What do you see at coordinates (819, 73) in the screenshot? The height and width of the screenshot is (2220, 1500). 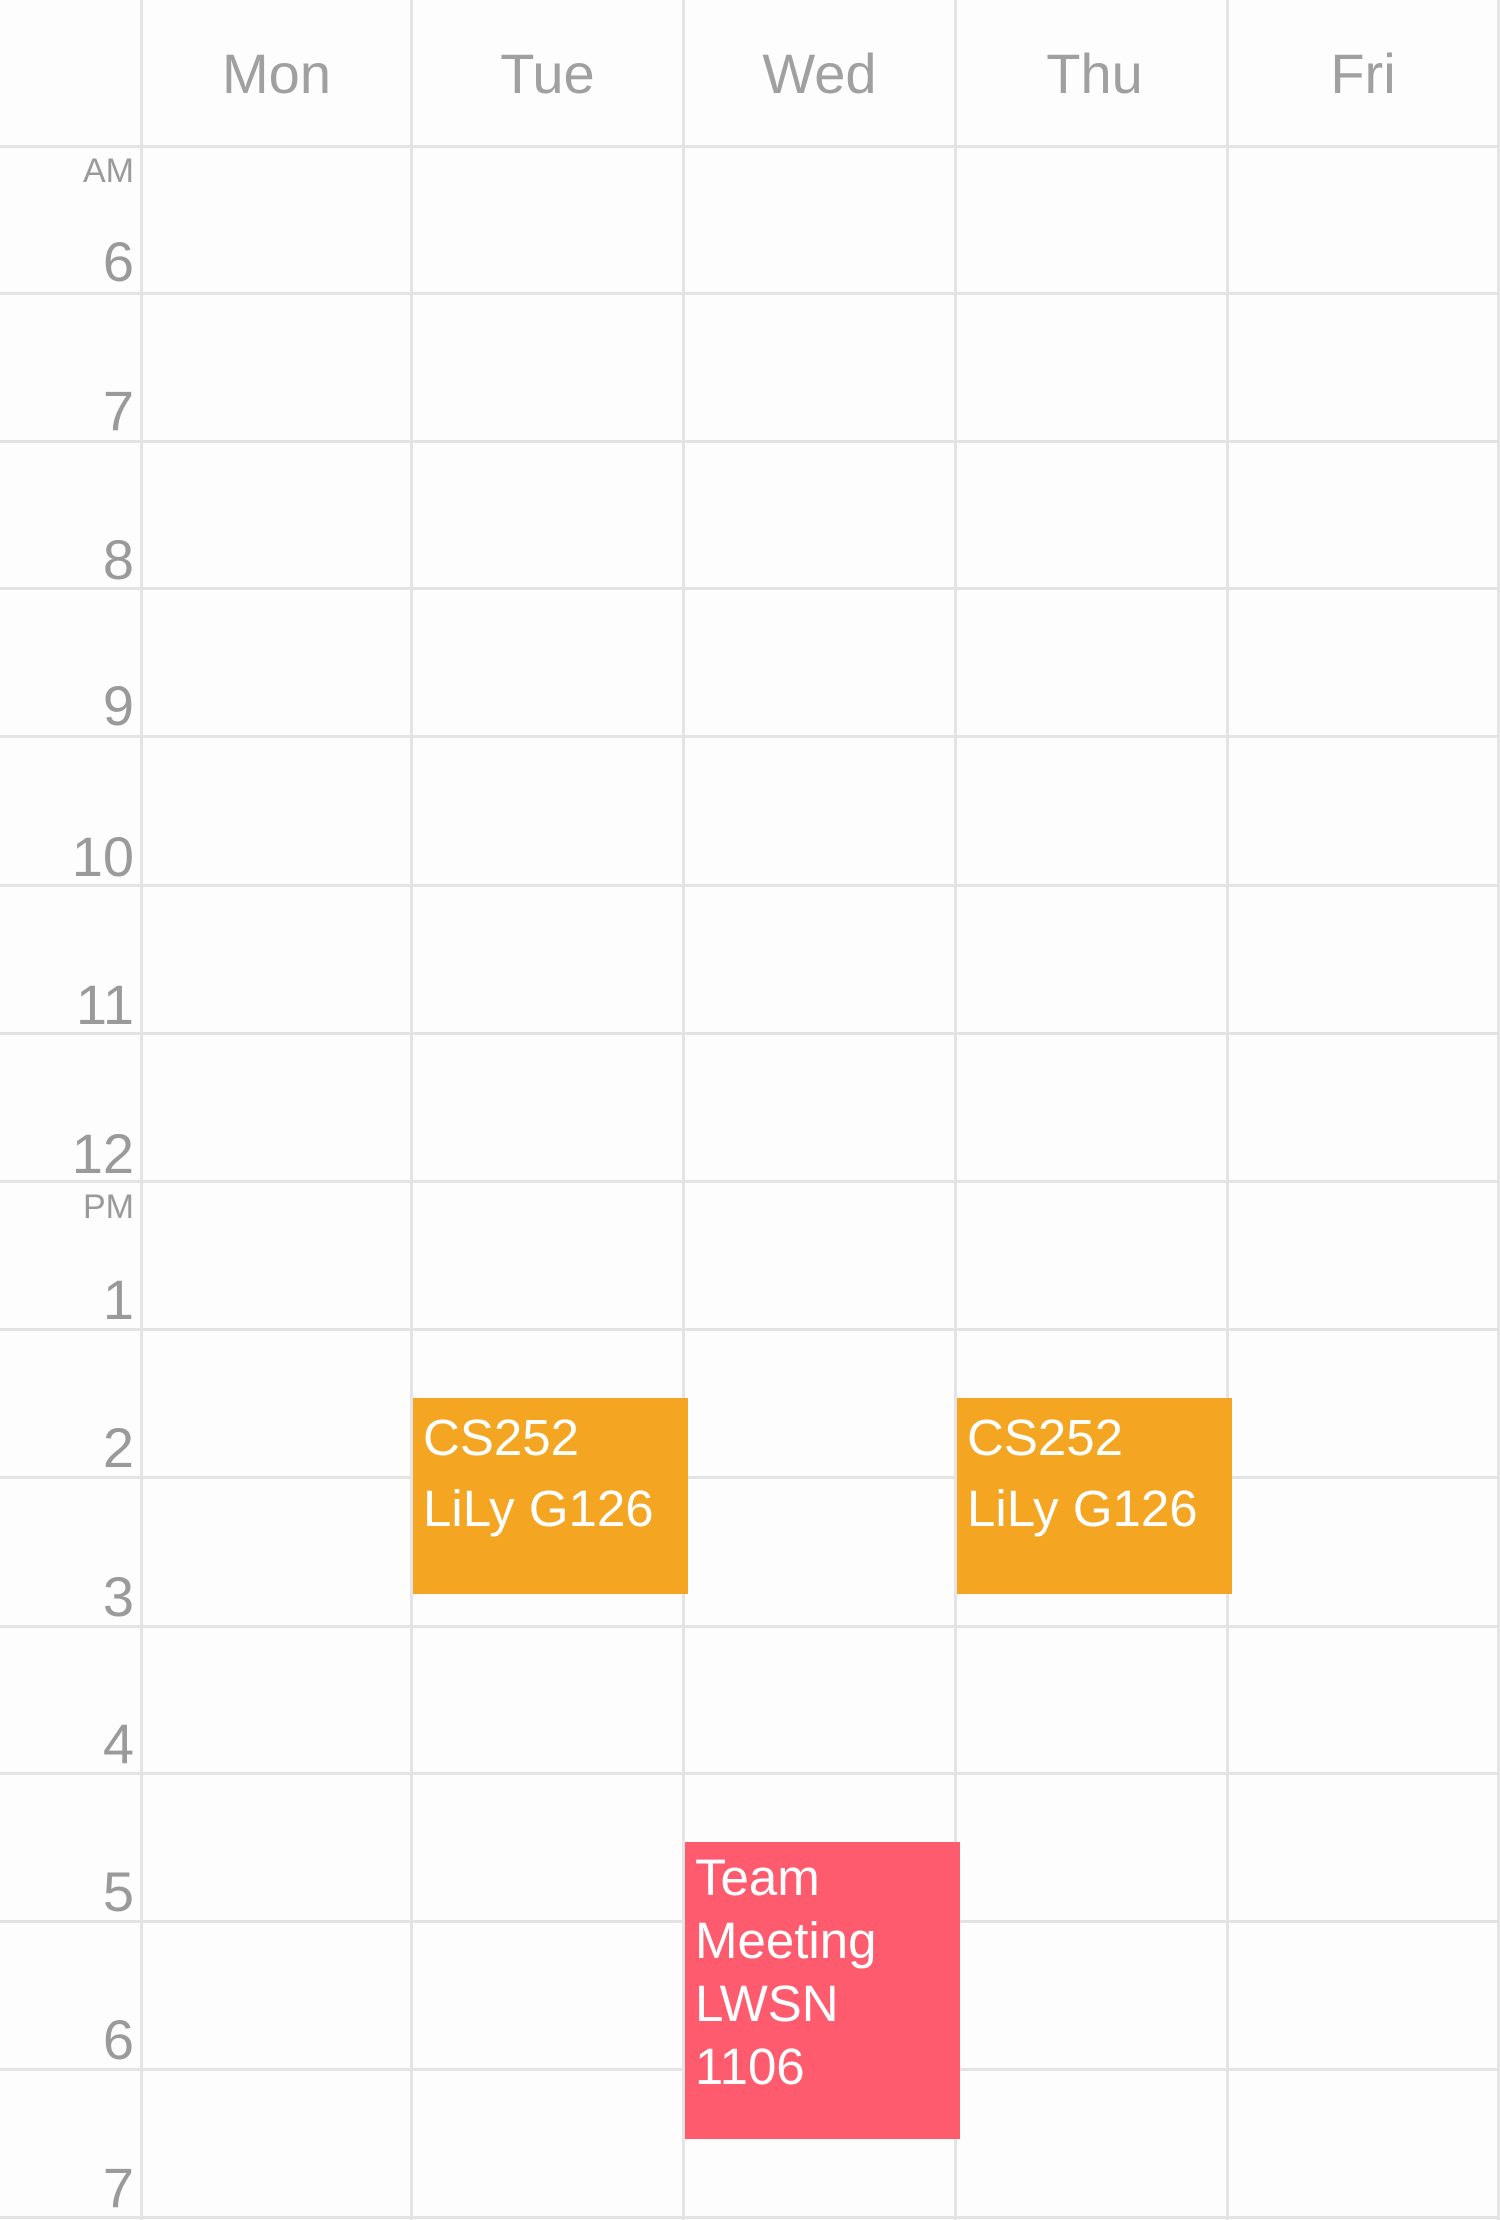 I see `day-header-wed: Wed` at bounding box center [819, 73].